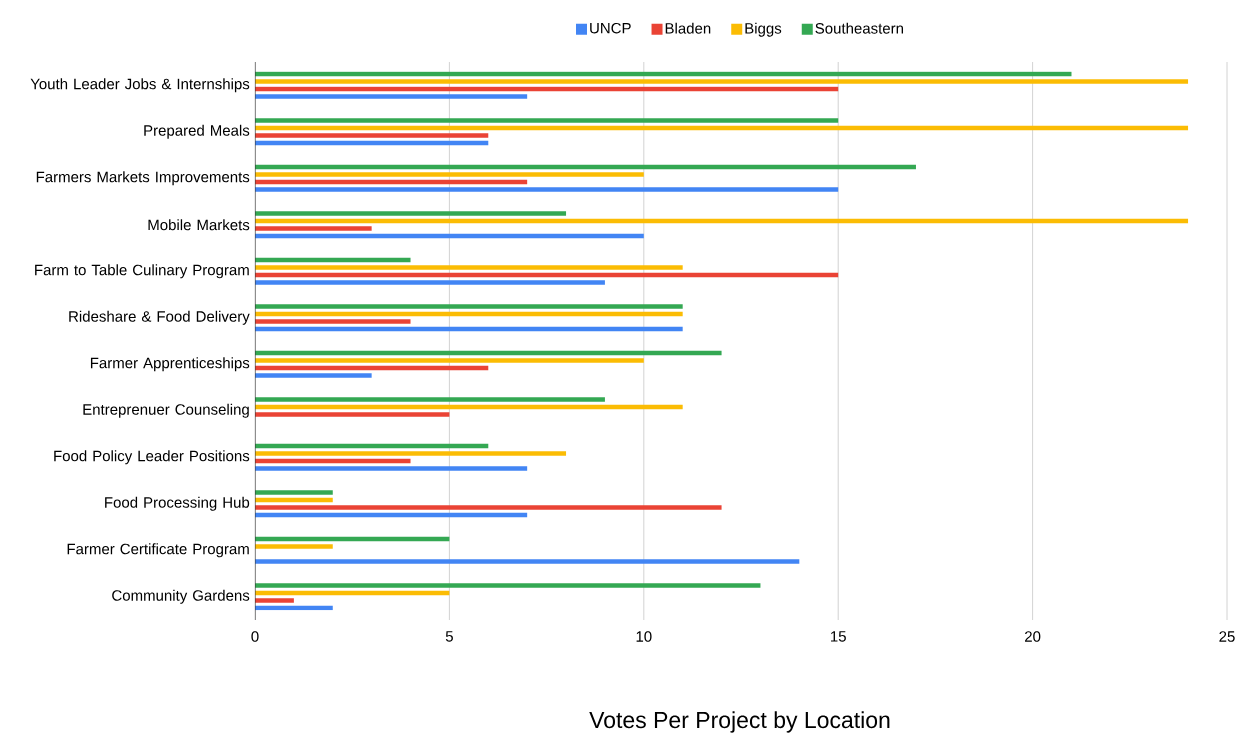 The width and height of the screenshot is (1238, 734). What do you see at coordinates (152, 457) in the screenshot?
I see `y-tick-label: Food Policy Leader Positions` at bounding box center [152, 457].